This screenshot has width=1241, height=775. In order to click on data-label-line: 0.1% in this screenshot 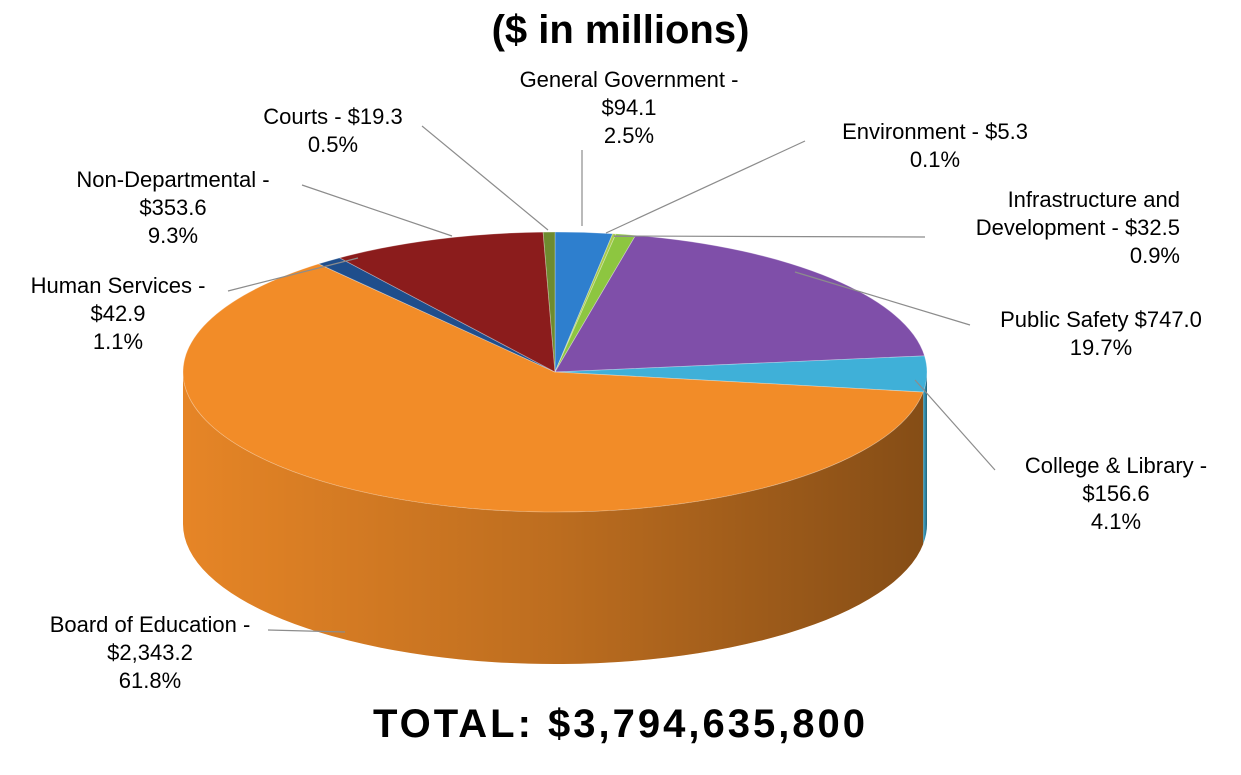, I will do `click(935, 159)`.